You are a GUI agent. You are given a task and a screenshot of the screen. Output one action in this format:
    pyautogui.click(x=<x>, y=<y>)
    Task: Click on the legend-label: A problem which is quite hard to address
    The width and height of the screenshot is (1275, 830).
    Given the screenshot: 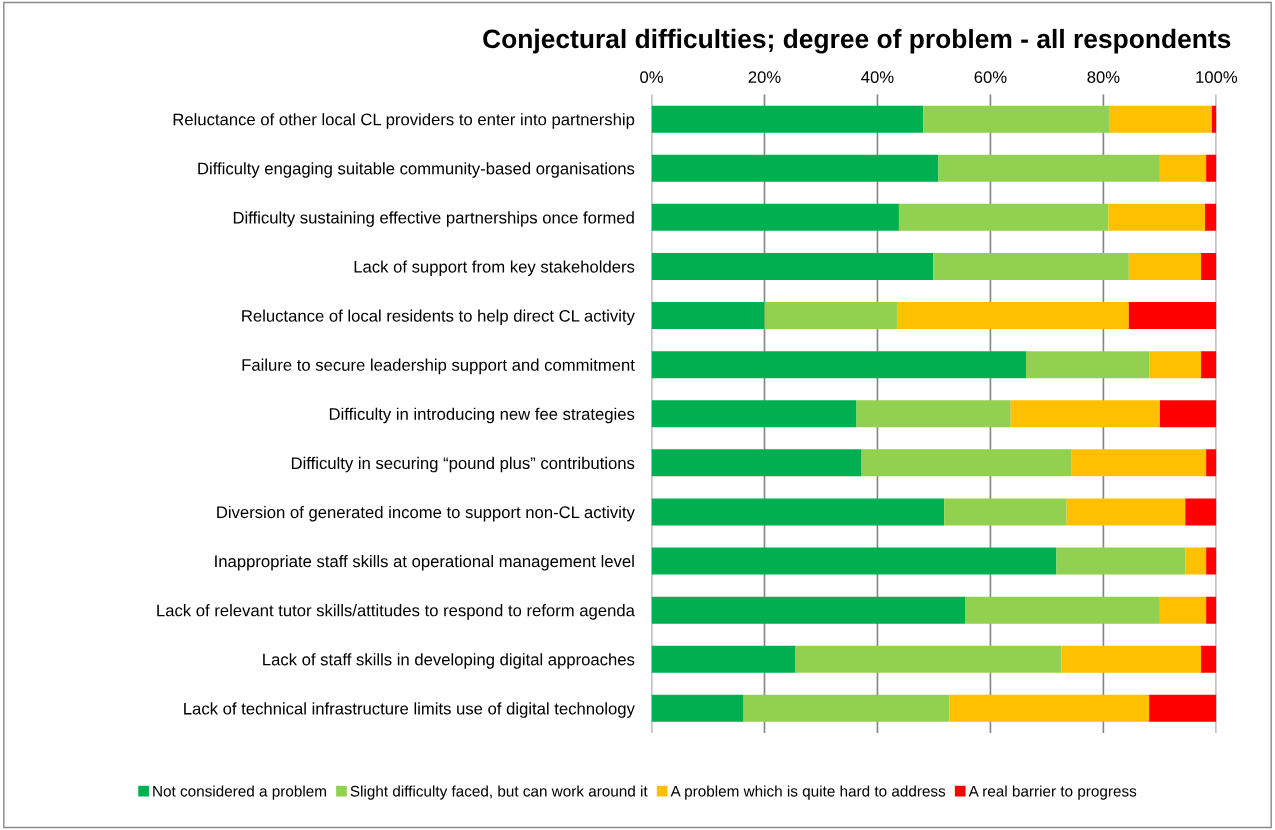 What is the action you would take?
    pyautogui.click(x=808, y=792)
    